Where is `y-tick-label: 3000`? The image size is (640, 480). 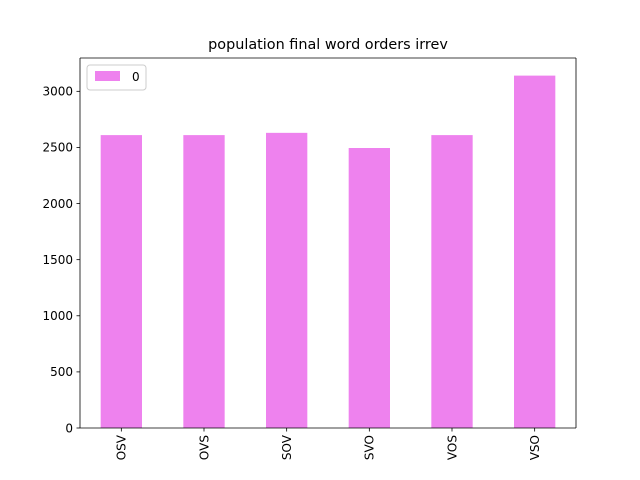 y-tick-label: 3000 is located at coordinates (57, 92).